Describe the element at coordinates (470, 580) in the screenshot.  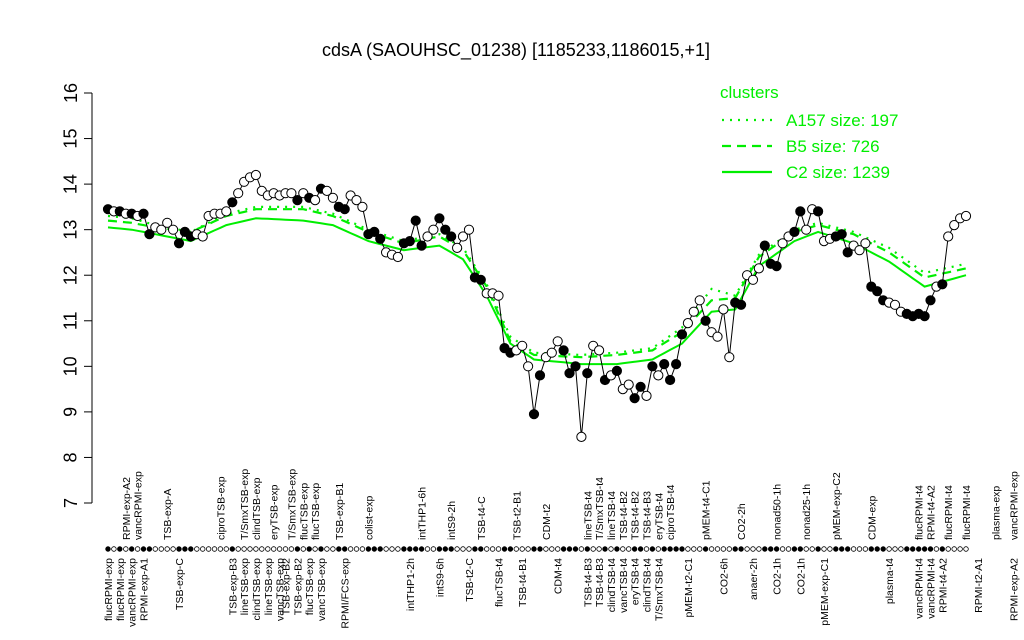
I see `sample-label: TSB-t2-C` at that location.